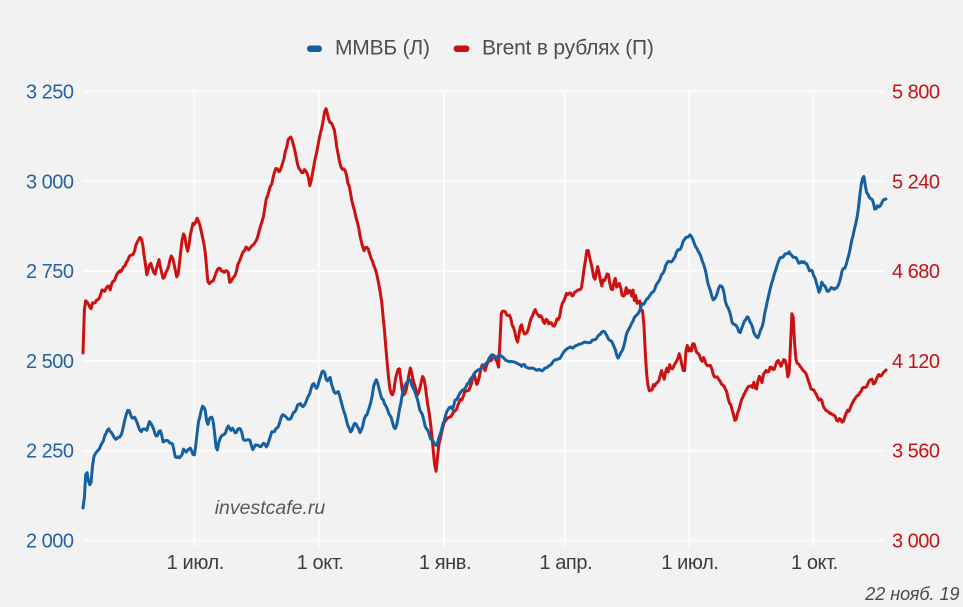 The height and width of the screenshot is (607, 963). I want to click on svg-text: 4 680, so click(916, 272).